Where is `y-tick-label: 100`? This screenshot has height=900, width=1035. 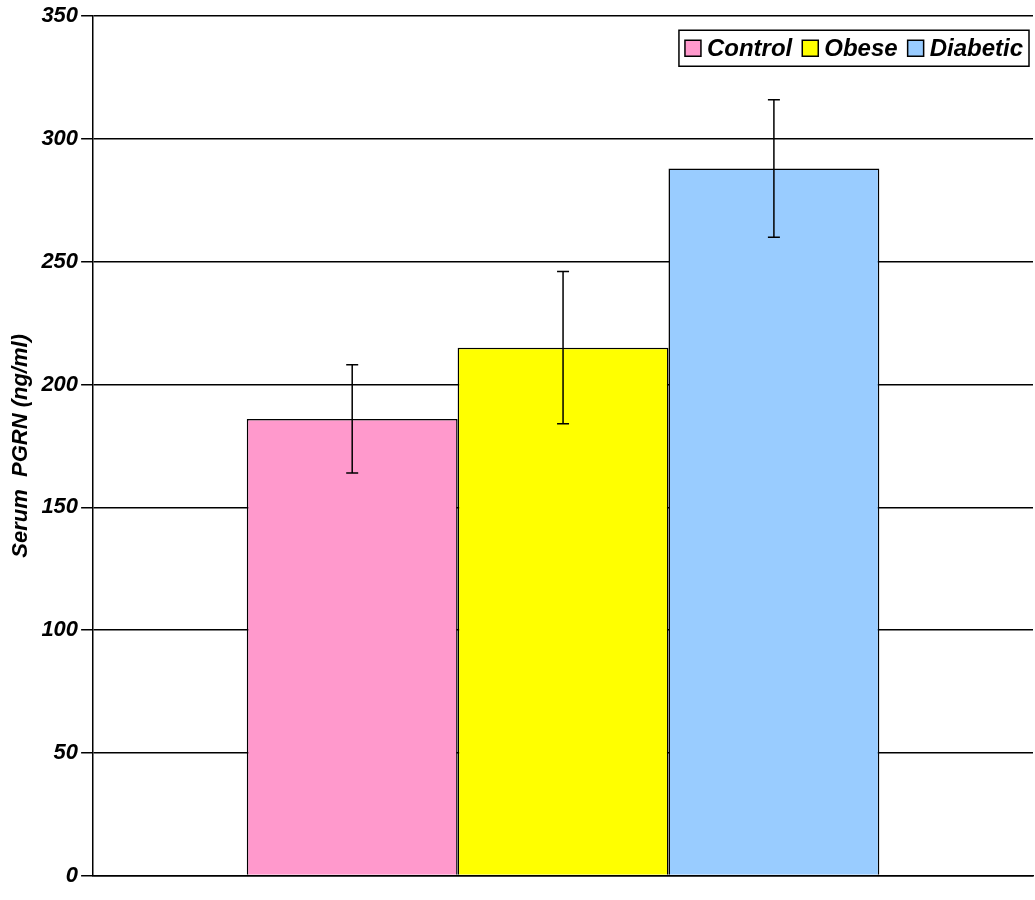
y-tick-label: 100 is located at coordinates (60, 629).